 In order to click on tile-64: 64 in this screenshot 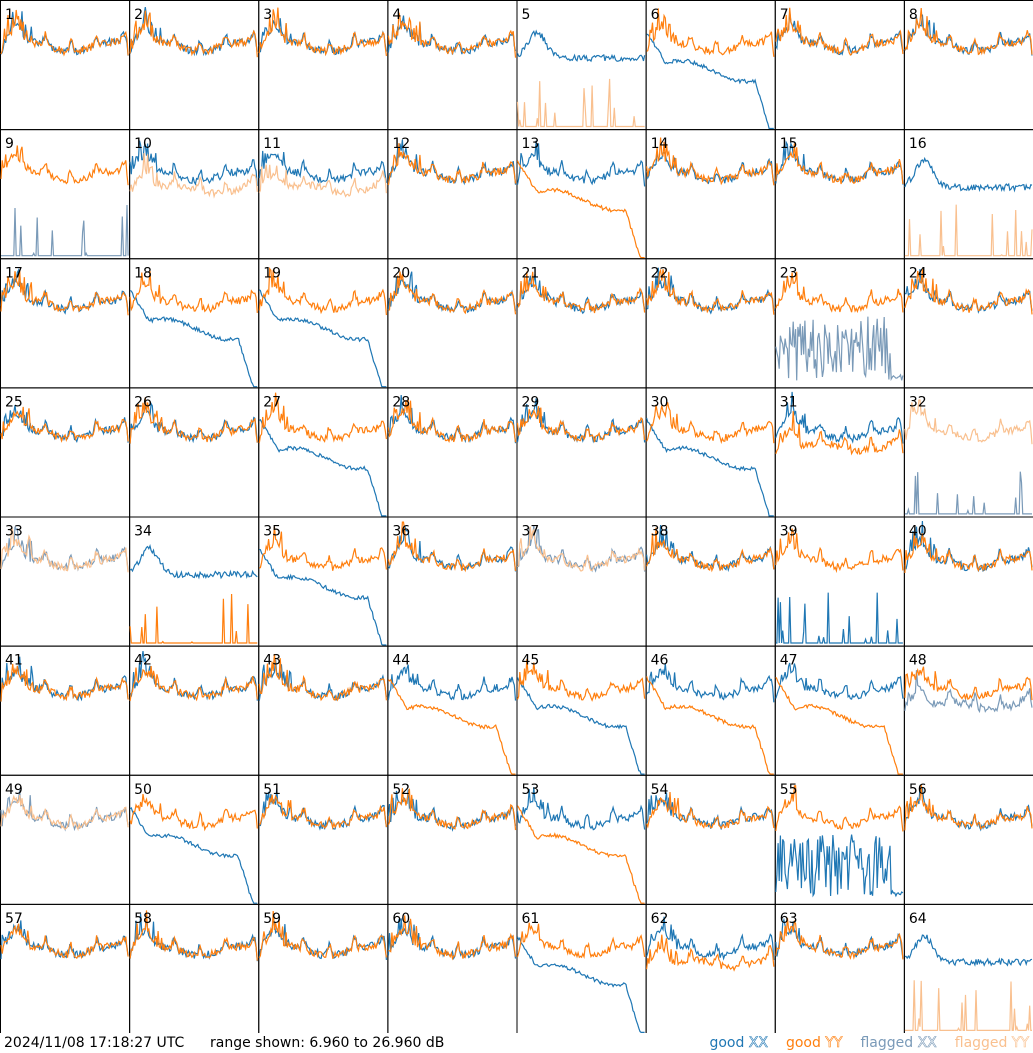, I will do `click(968, 968)`.